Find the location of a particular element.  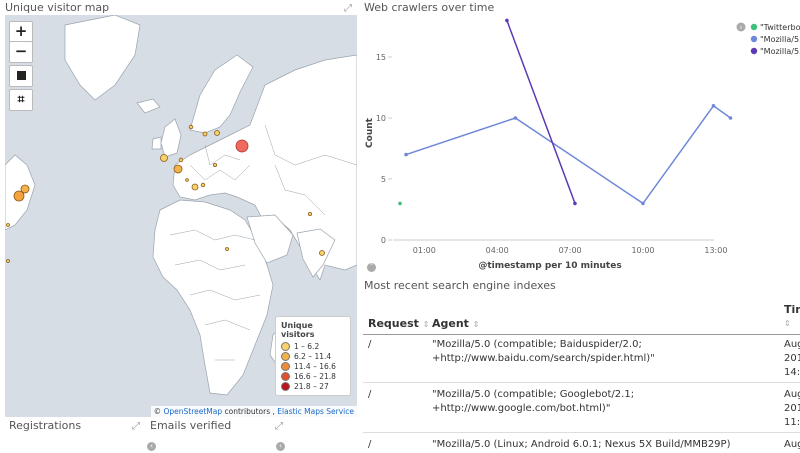

legend-entry: "Twitterbo is located at coordinates (780, 27).